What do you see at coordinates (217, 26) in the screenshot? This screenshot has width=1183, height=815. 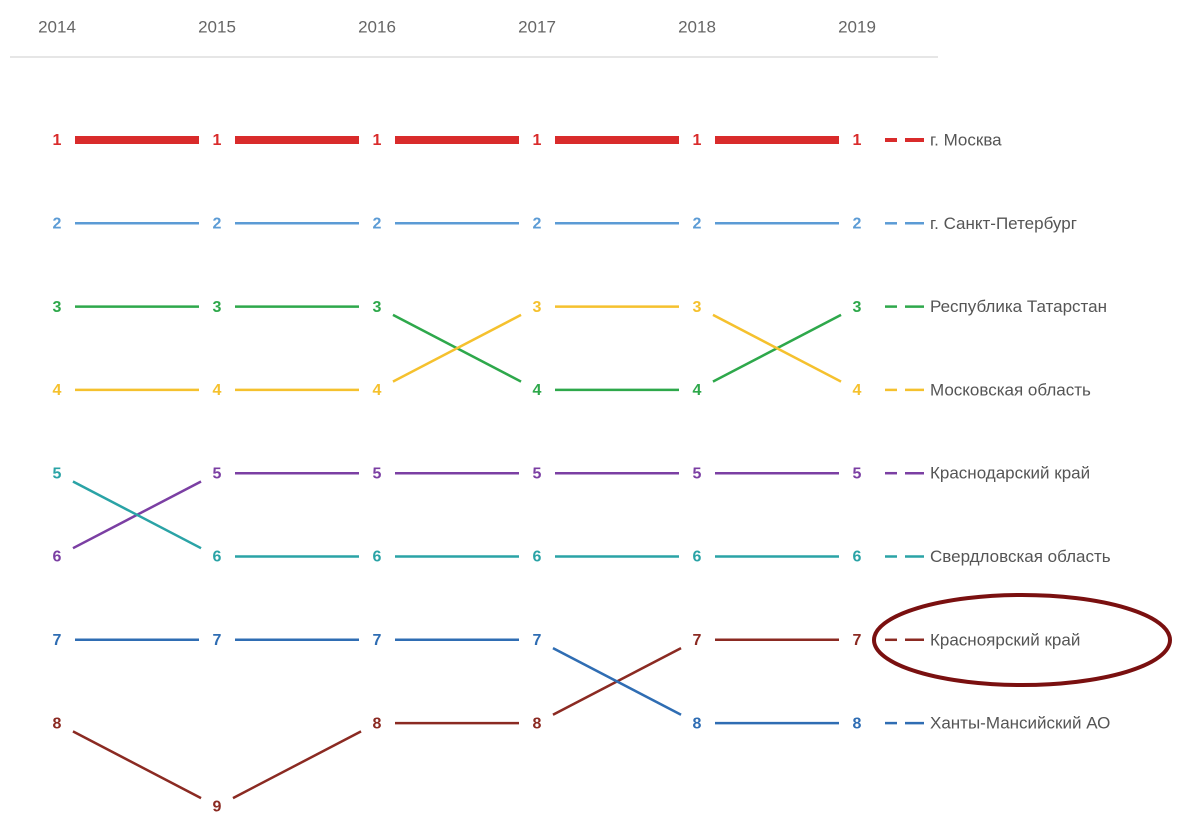 I see `x-tick-label: 2015` at bounding box center [217, 26].